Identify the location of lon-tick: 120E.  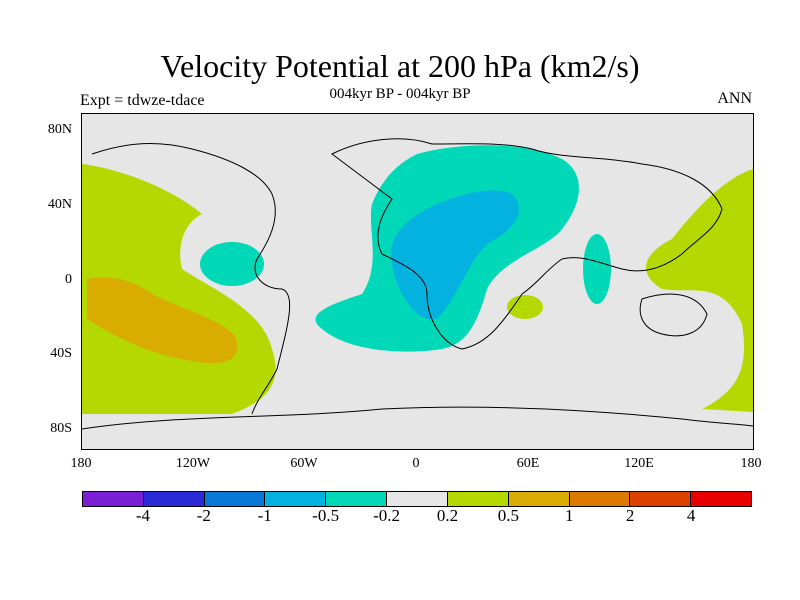
(639, 463).